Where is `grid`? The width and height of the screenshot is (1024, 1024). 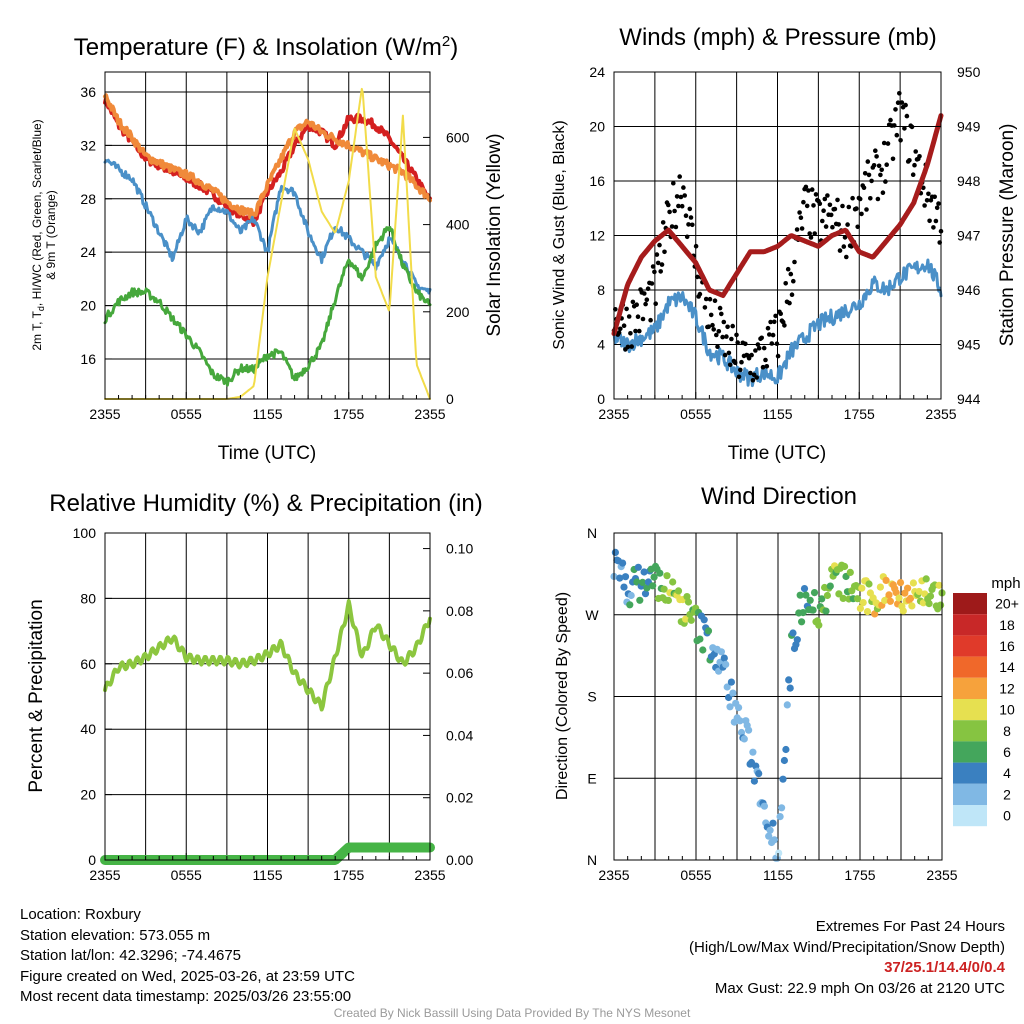 grid is located at coordinates (777, 235).